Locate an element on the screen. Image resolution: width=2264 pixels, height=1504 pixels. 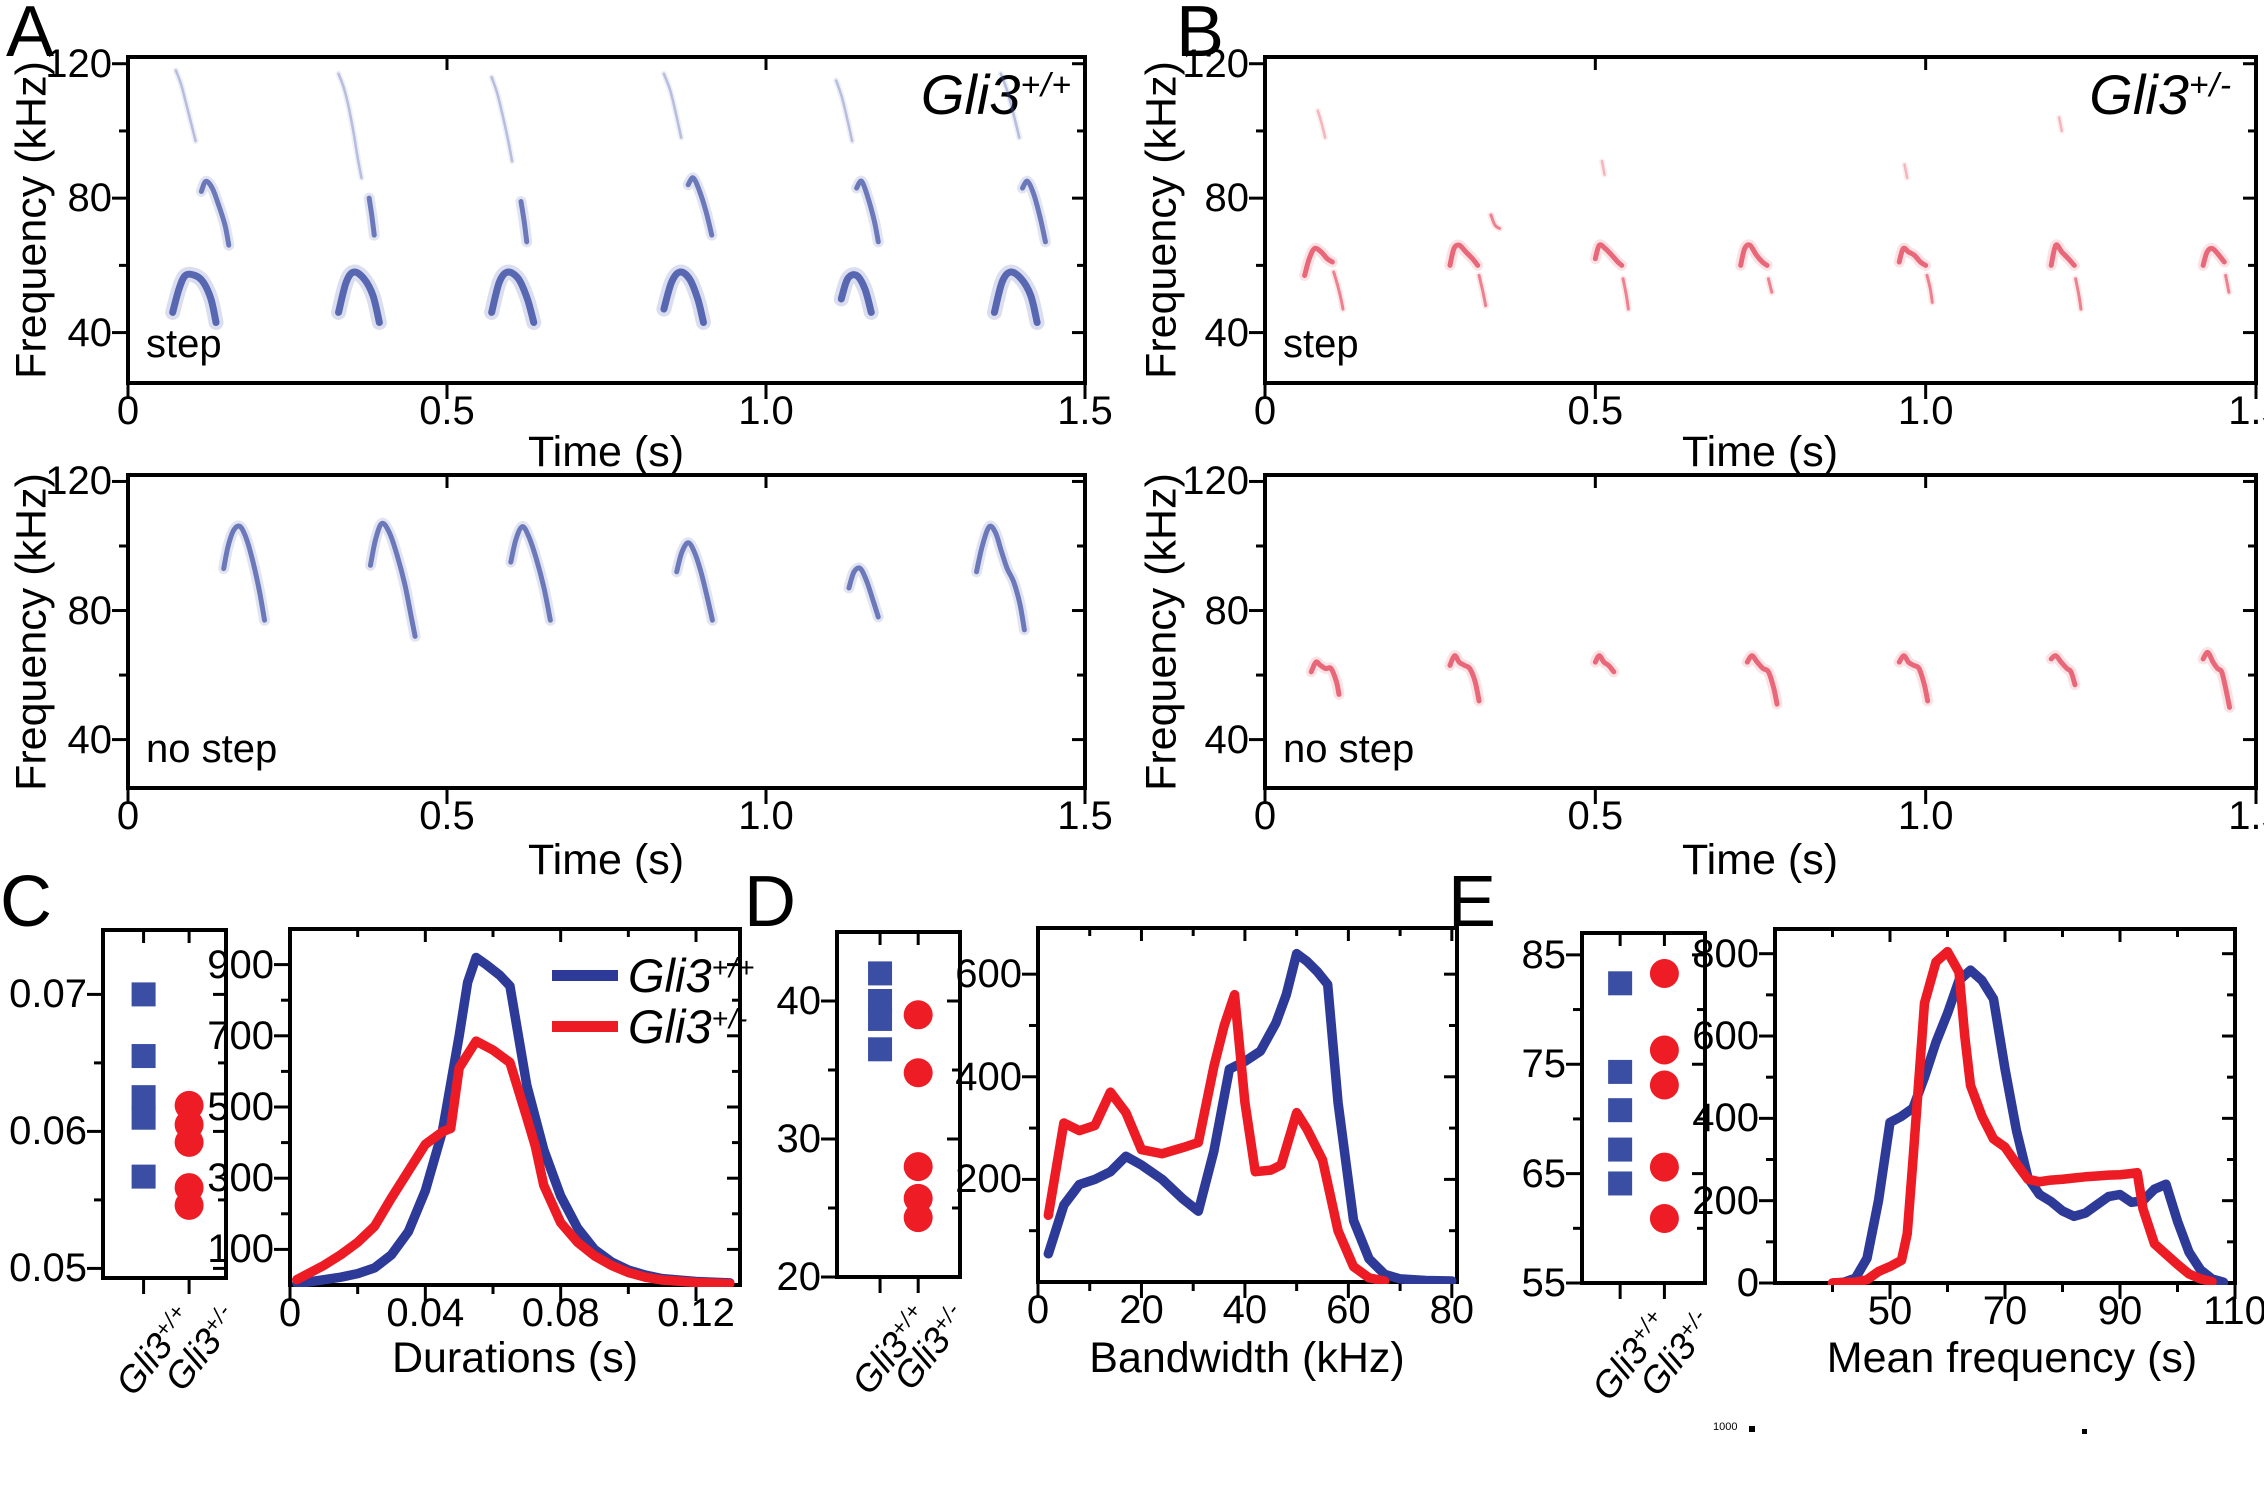
legend-row-het: Gli3+/- is located at coordinates (653, 1026).